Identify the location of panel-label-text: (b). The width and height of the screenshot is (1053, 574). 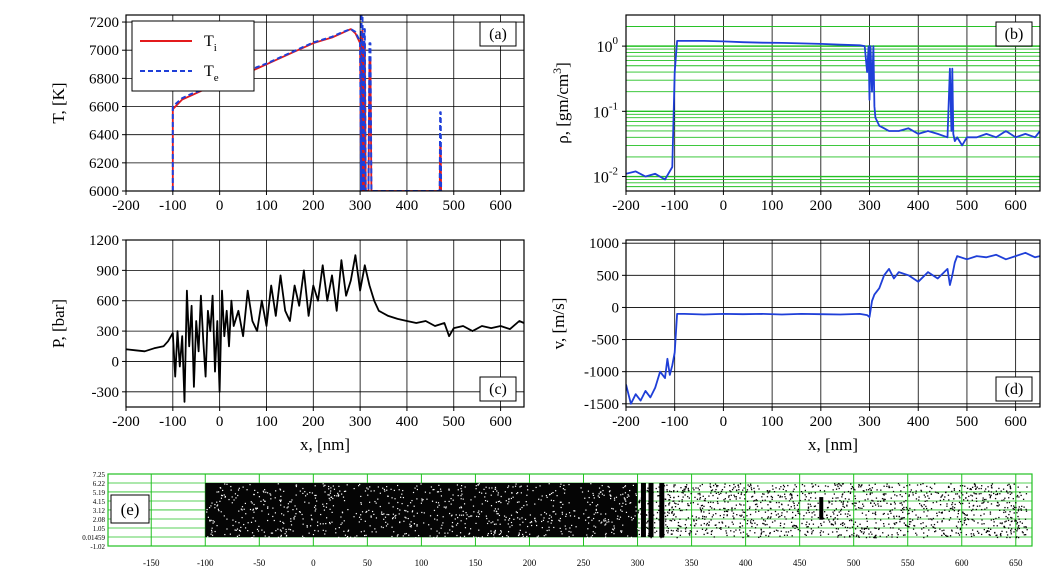
(1014, 34).